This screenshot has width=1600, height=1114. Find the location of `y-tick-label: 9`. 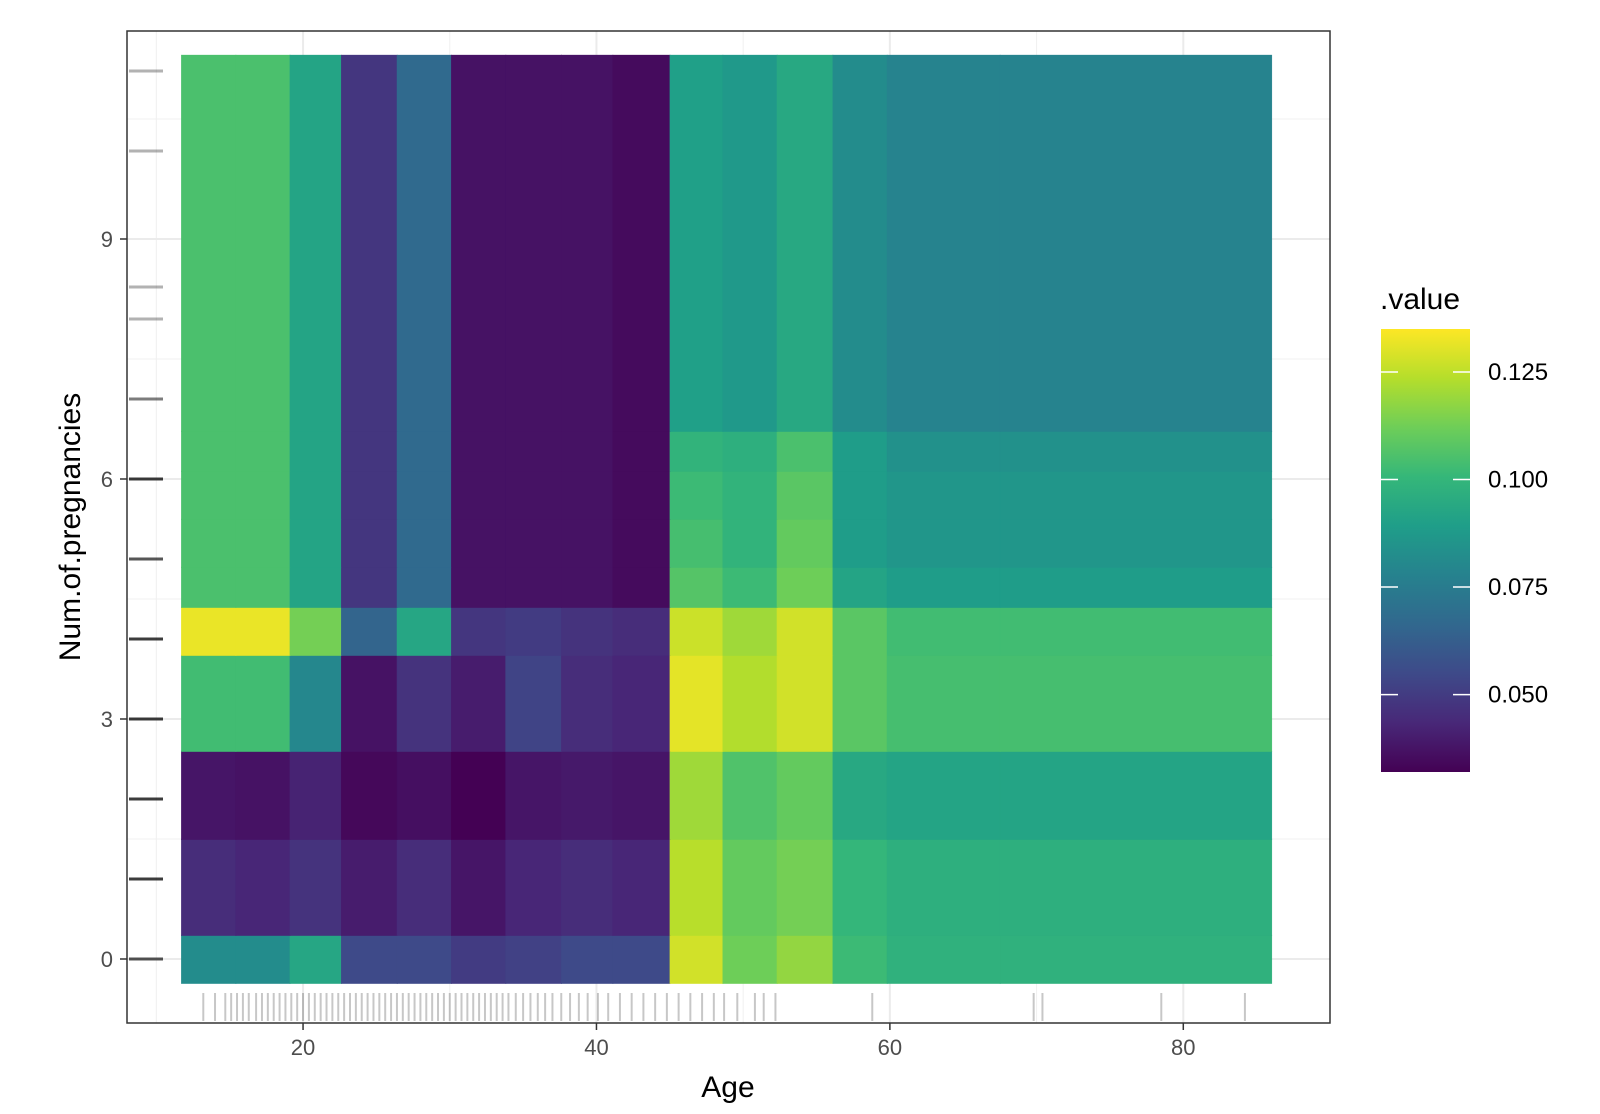

y-tick-label: 9 is located at coordinates (107, 239).